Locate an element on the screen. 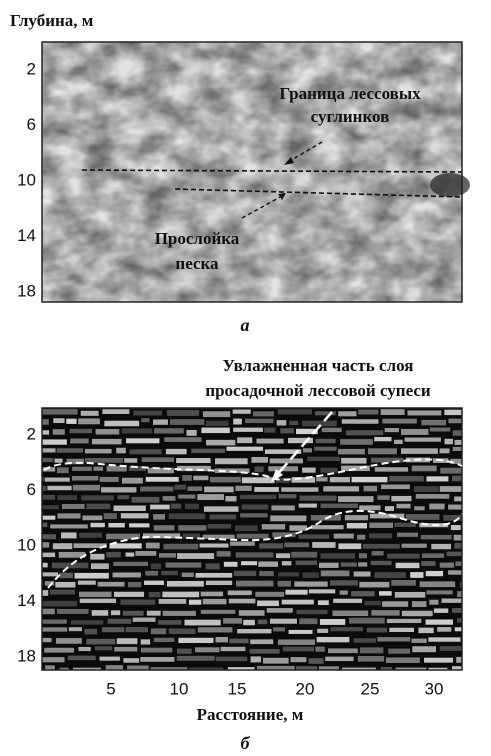  y-tick-label: 14 is located at coordinates (26, 235).